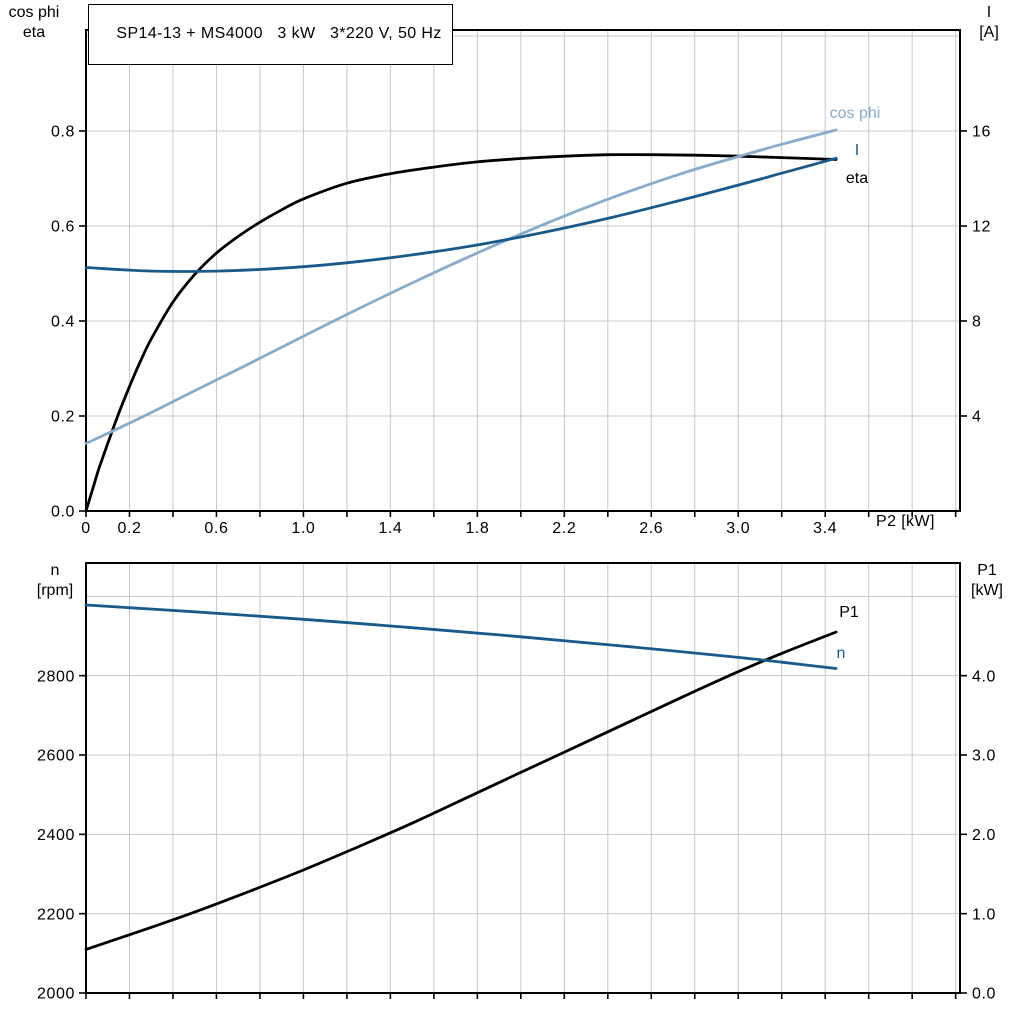  What do you see at coordinates (981, 132) in the screenshot?
I see `y-right-tick-label: 16` at bounding box center [981, 132].